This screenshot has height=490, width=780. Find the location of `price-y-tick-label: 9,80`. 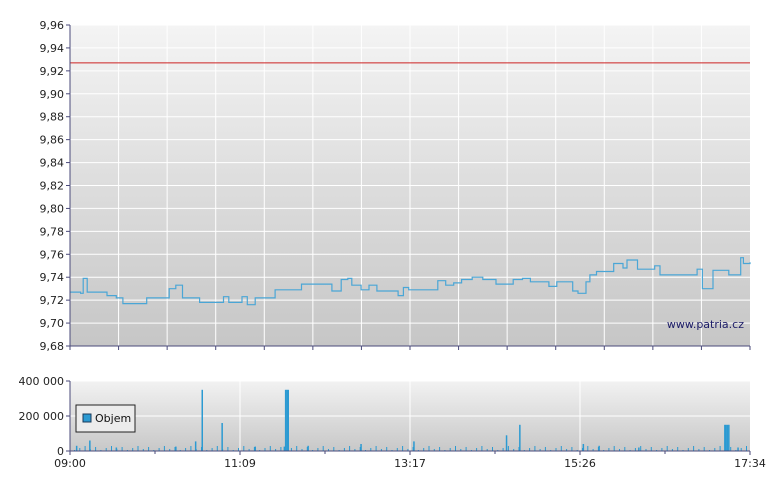

price-y-tick-label: 9,80 is located at coordinates (52, 208).